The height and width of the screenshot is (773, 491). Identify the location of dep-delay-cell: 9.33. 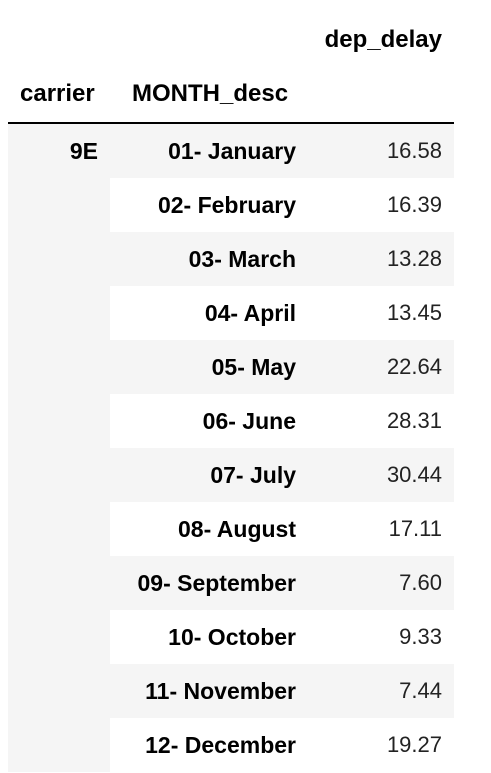
(380, 637).